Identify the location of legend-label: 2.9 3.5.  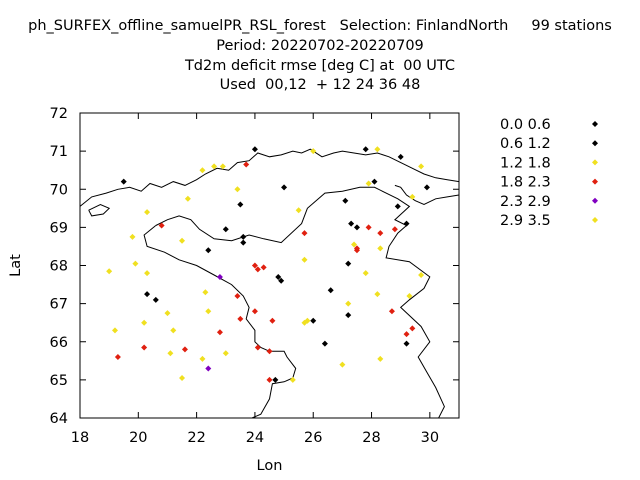
(525, 221).